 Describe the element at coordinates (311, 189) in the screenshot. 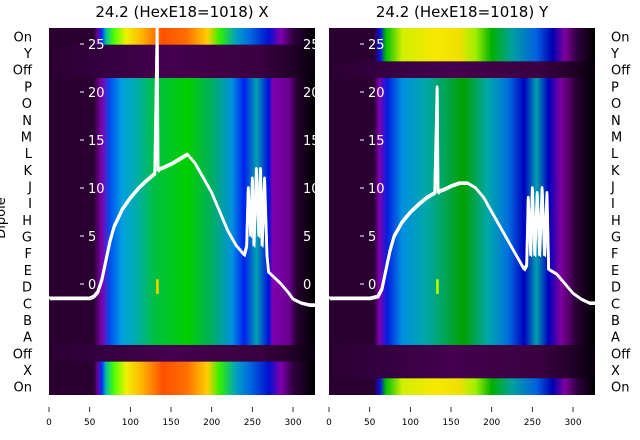

I see `trace-tick-label-twin: 10` at that location.